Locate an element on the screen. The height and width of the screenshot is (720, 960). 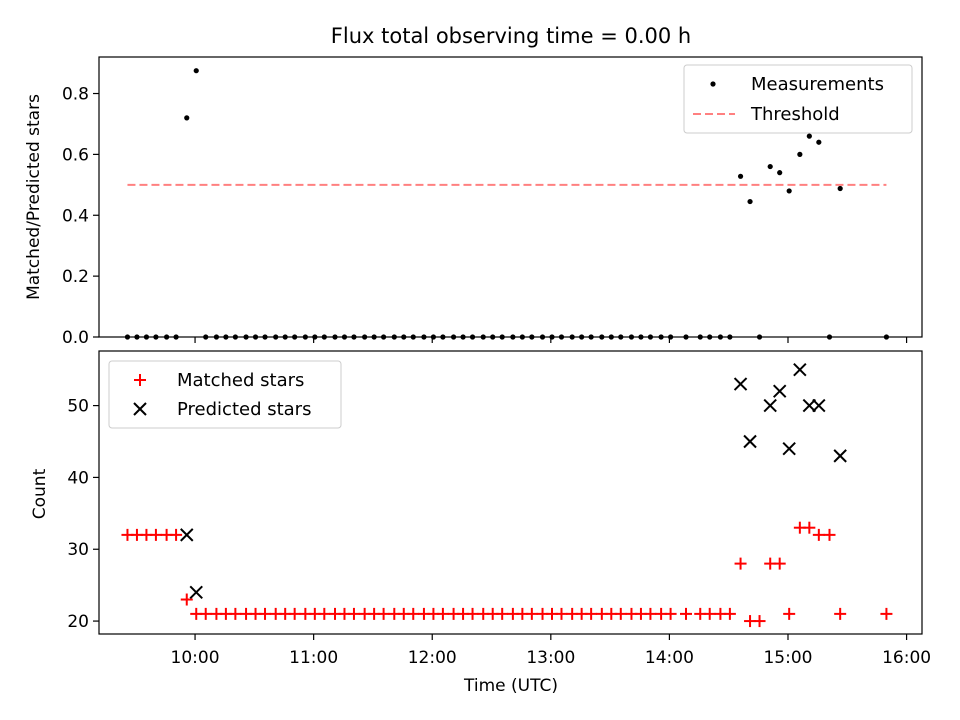
top-y-ticks: 0.0 0.2 0.4 0.6 0.8 is located at coordinates (80, 216).